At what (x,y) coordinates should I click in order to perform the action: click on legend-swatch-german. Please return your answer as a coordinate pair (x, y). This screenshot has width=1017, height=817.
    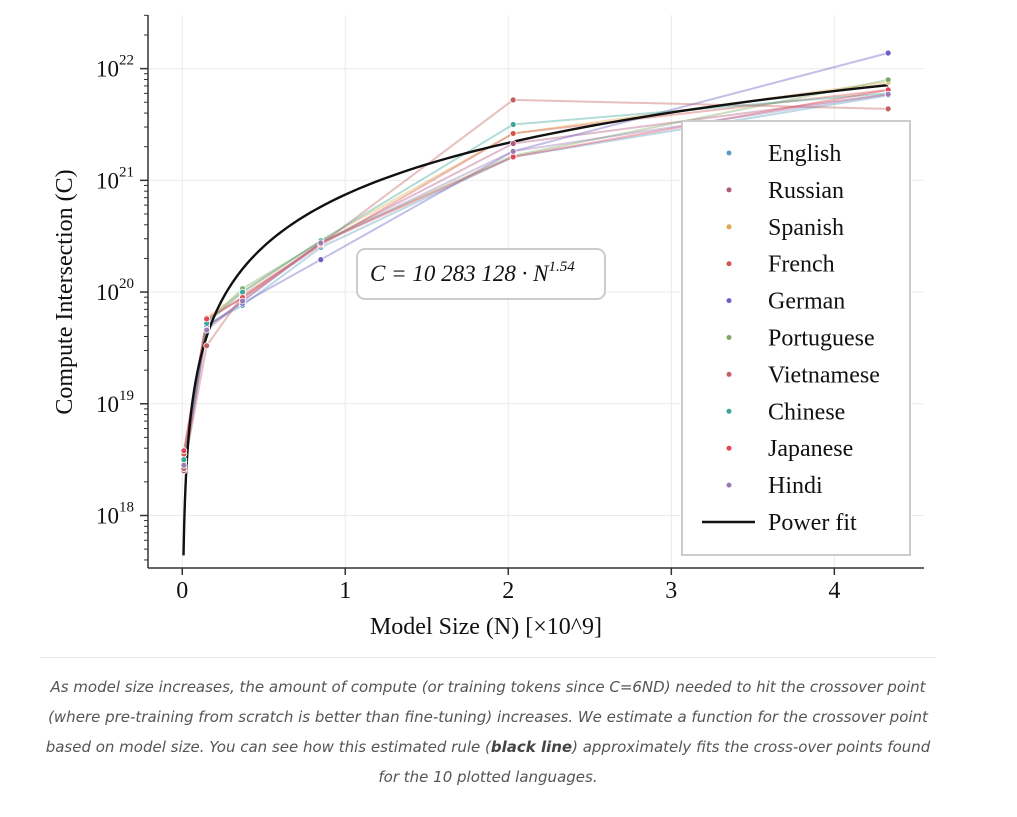
    Looking at the image, I should click on (729, 301).